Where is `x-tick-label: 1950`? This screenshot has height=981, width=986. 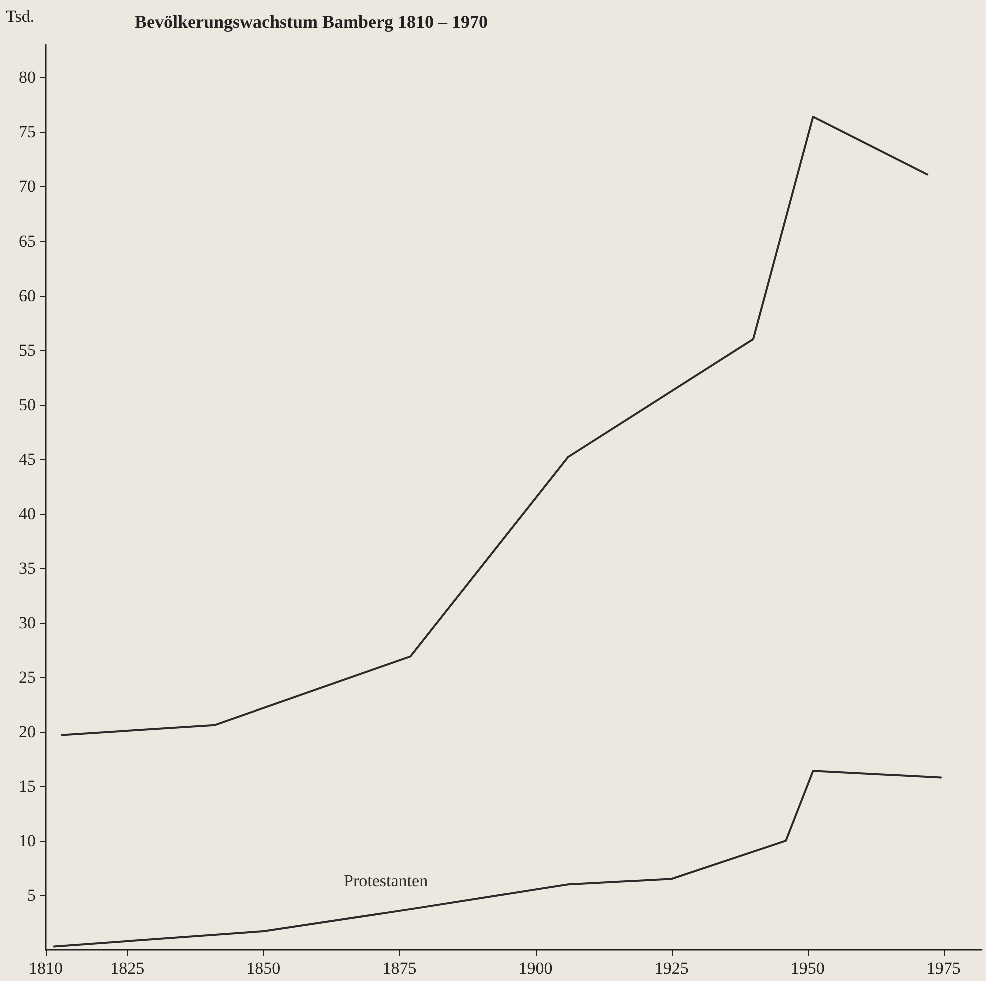 x-tick-label: 1950 is located at coordinates (807, 968).